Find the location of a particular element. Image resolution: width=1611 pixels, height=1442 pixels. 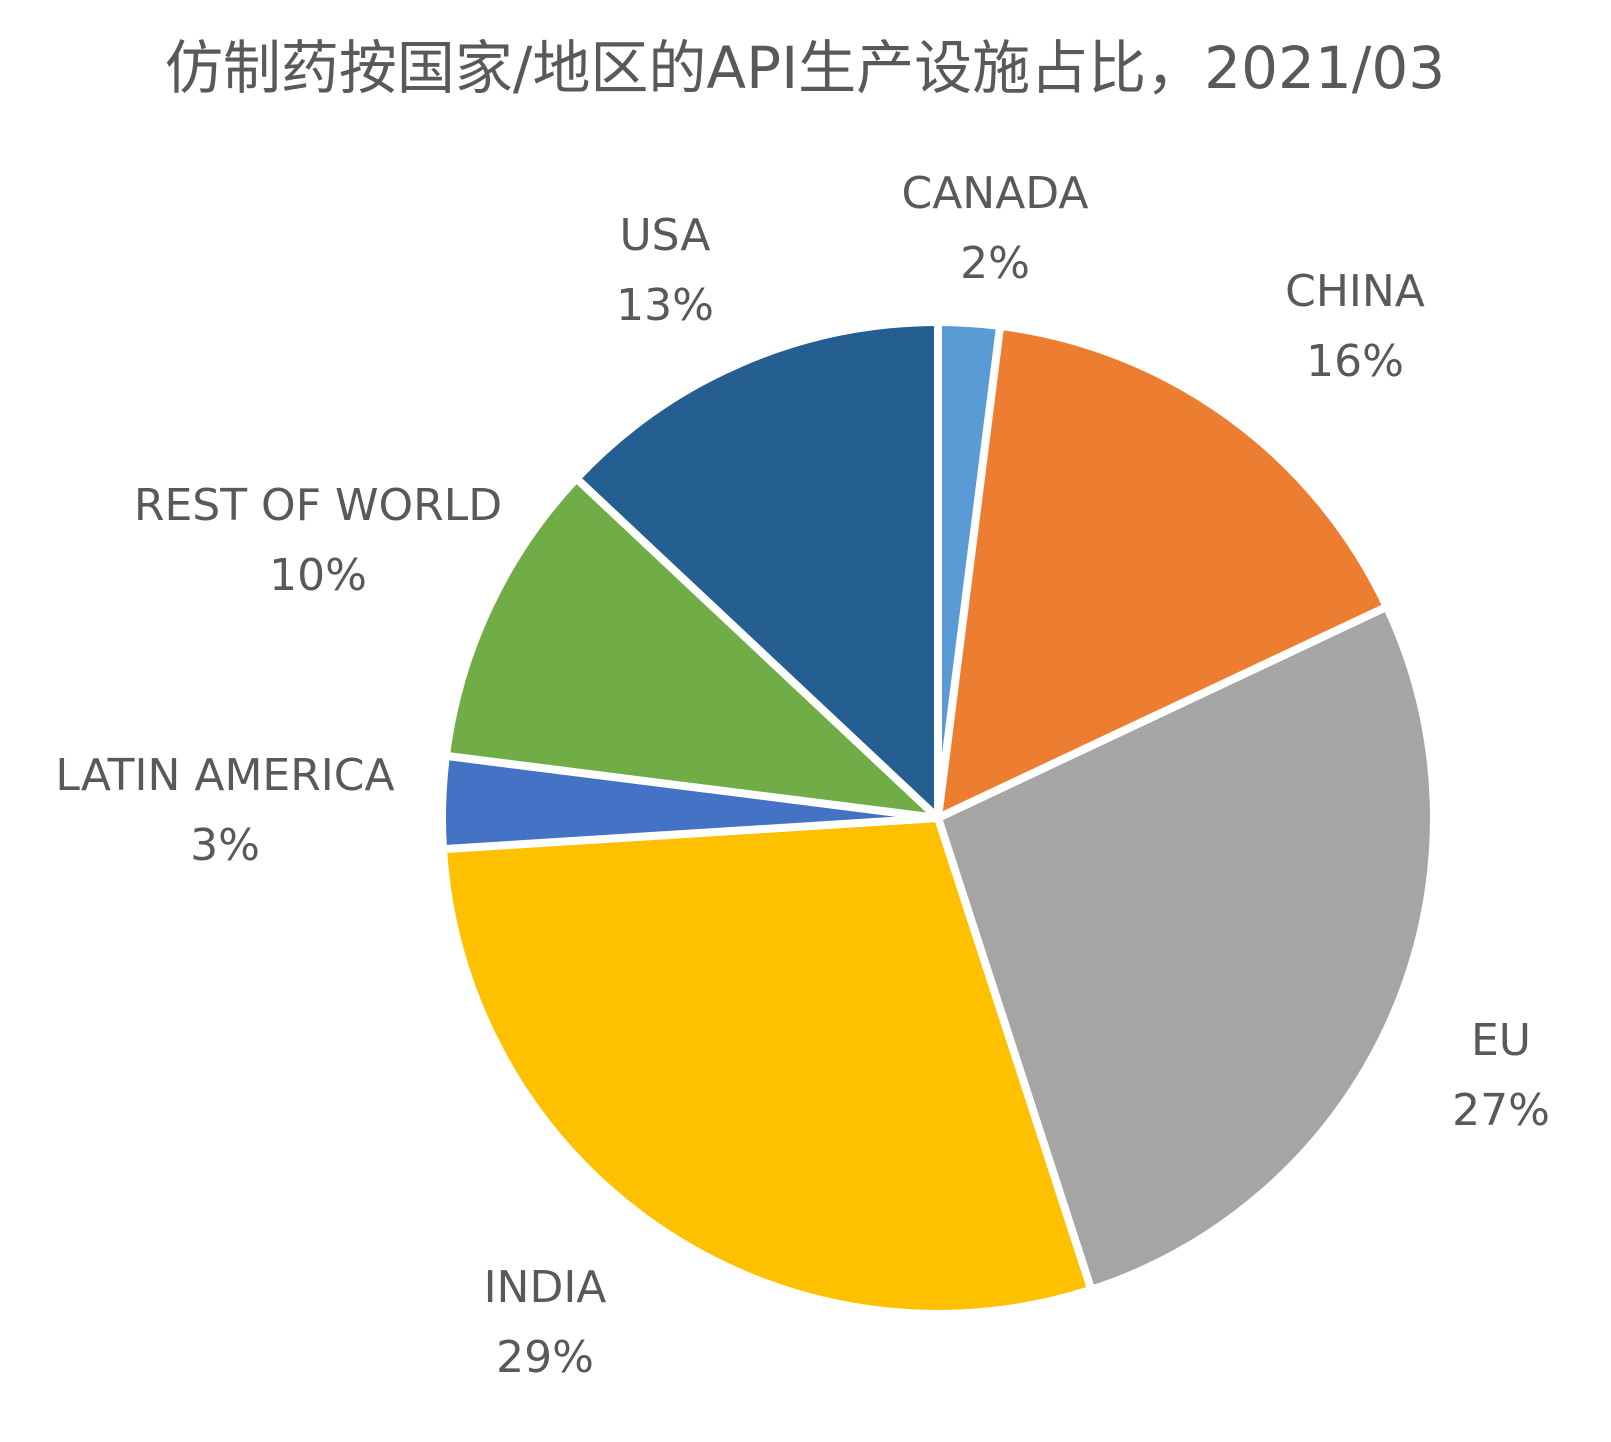

slice-value-canada: 2% is located at coordinates (995, 263).